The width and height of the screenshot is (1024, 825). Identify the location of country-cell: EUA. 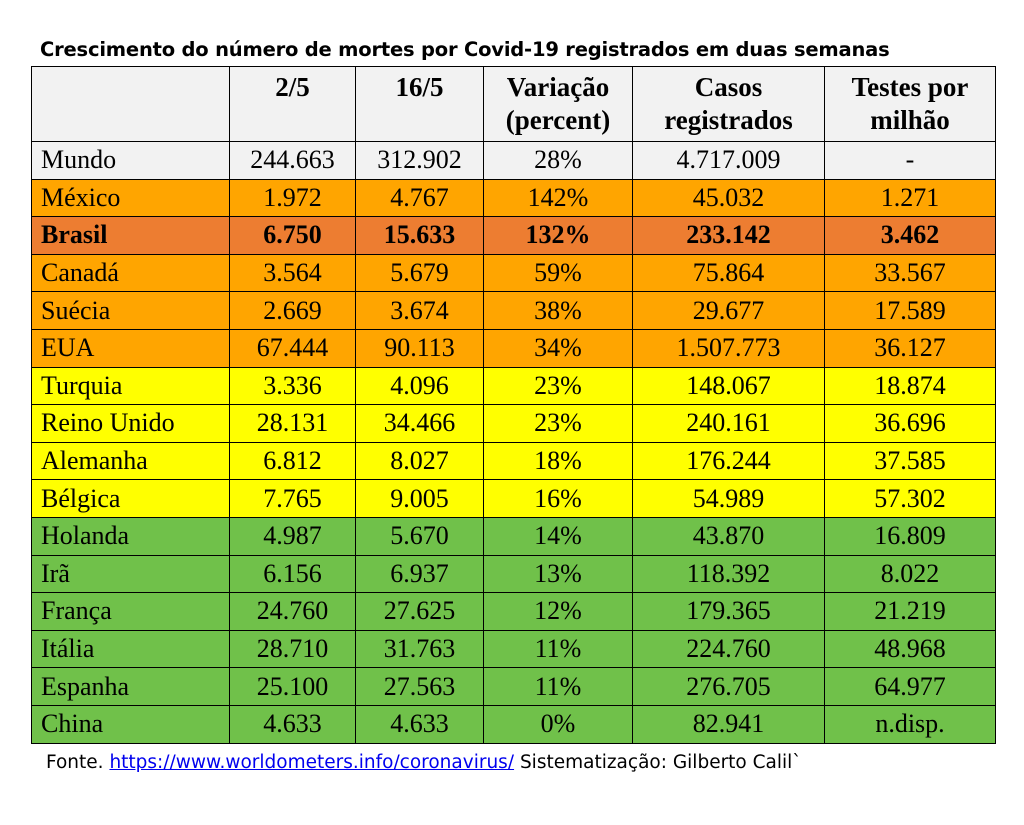
(130, 348).